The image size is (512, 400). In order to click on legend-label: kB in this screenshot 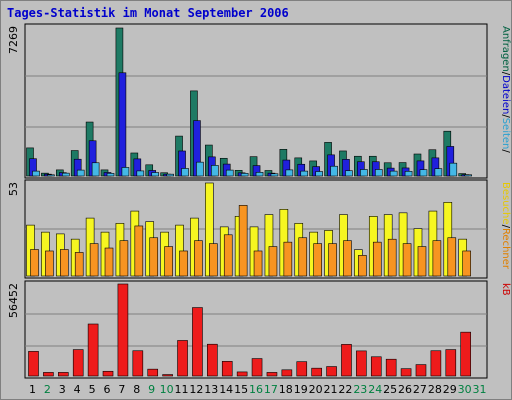, I will do `click(505, 289)`.